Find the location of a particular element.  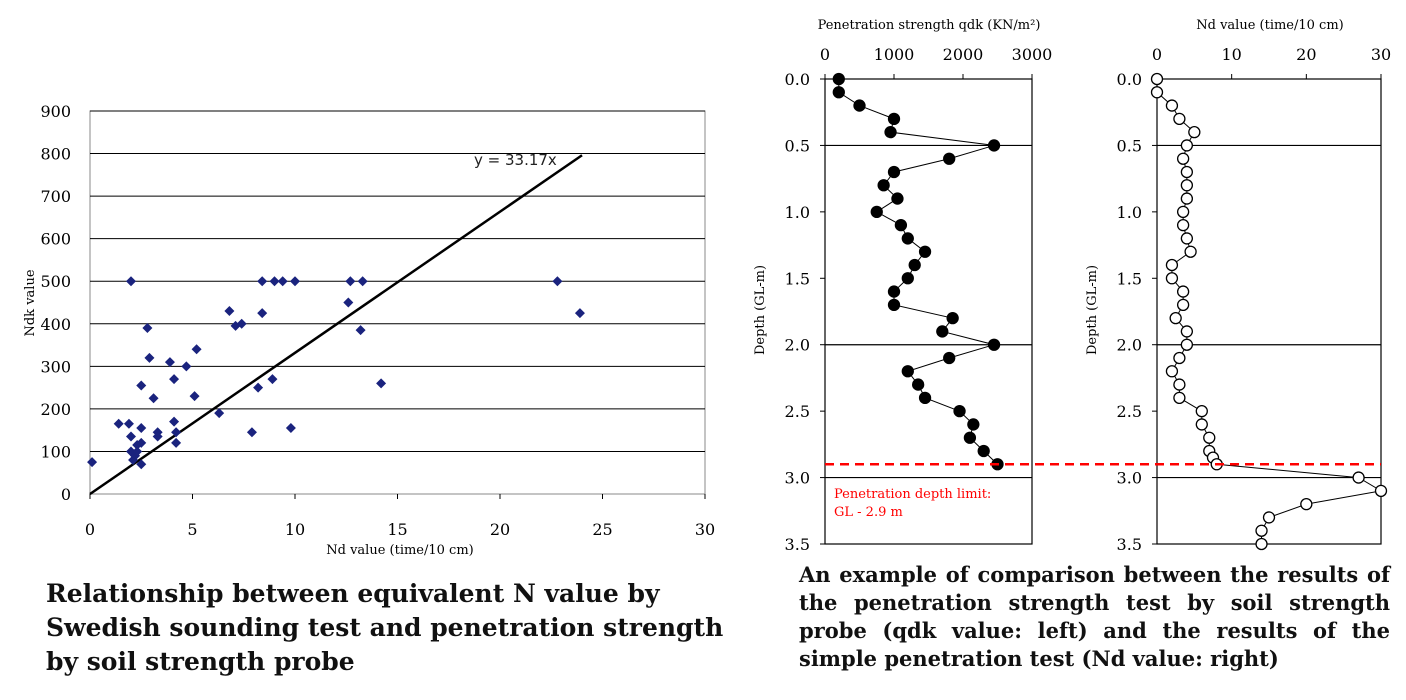

nd-profile-y-tick-label: 0.0 is located at coordinates (1129, 79).